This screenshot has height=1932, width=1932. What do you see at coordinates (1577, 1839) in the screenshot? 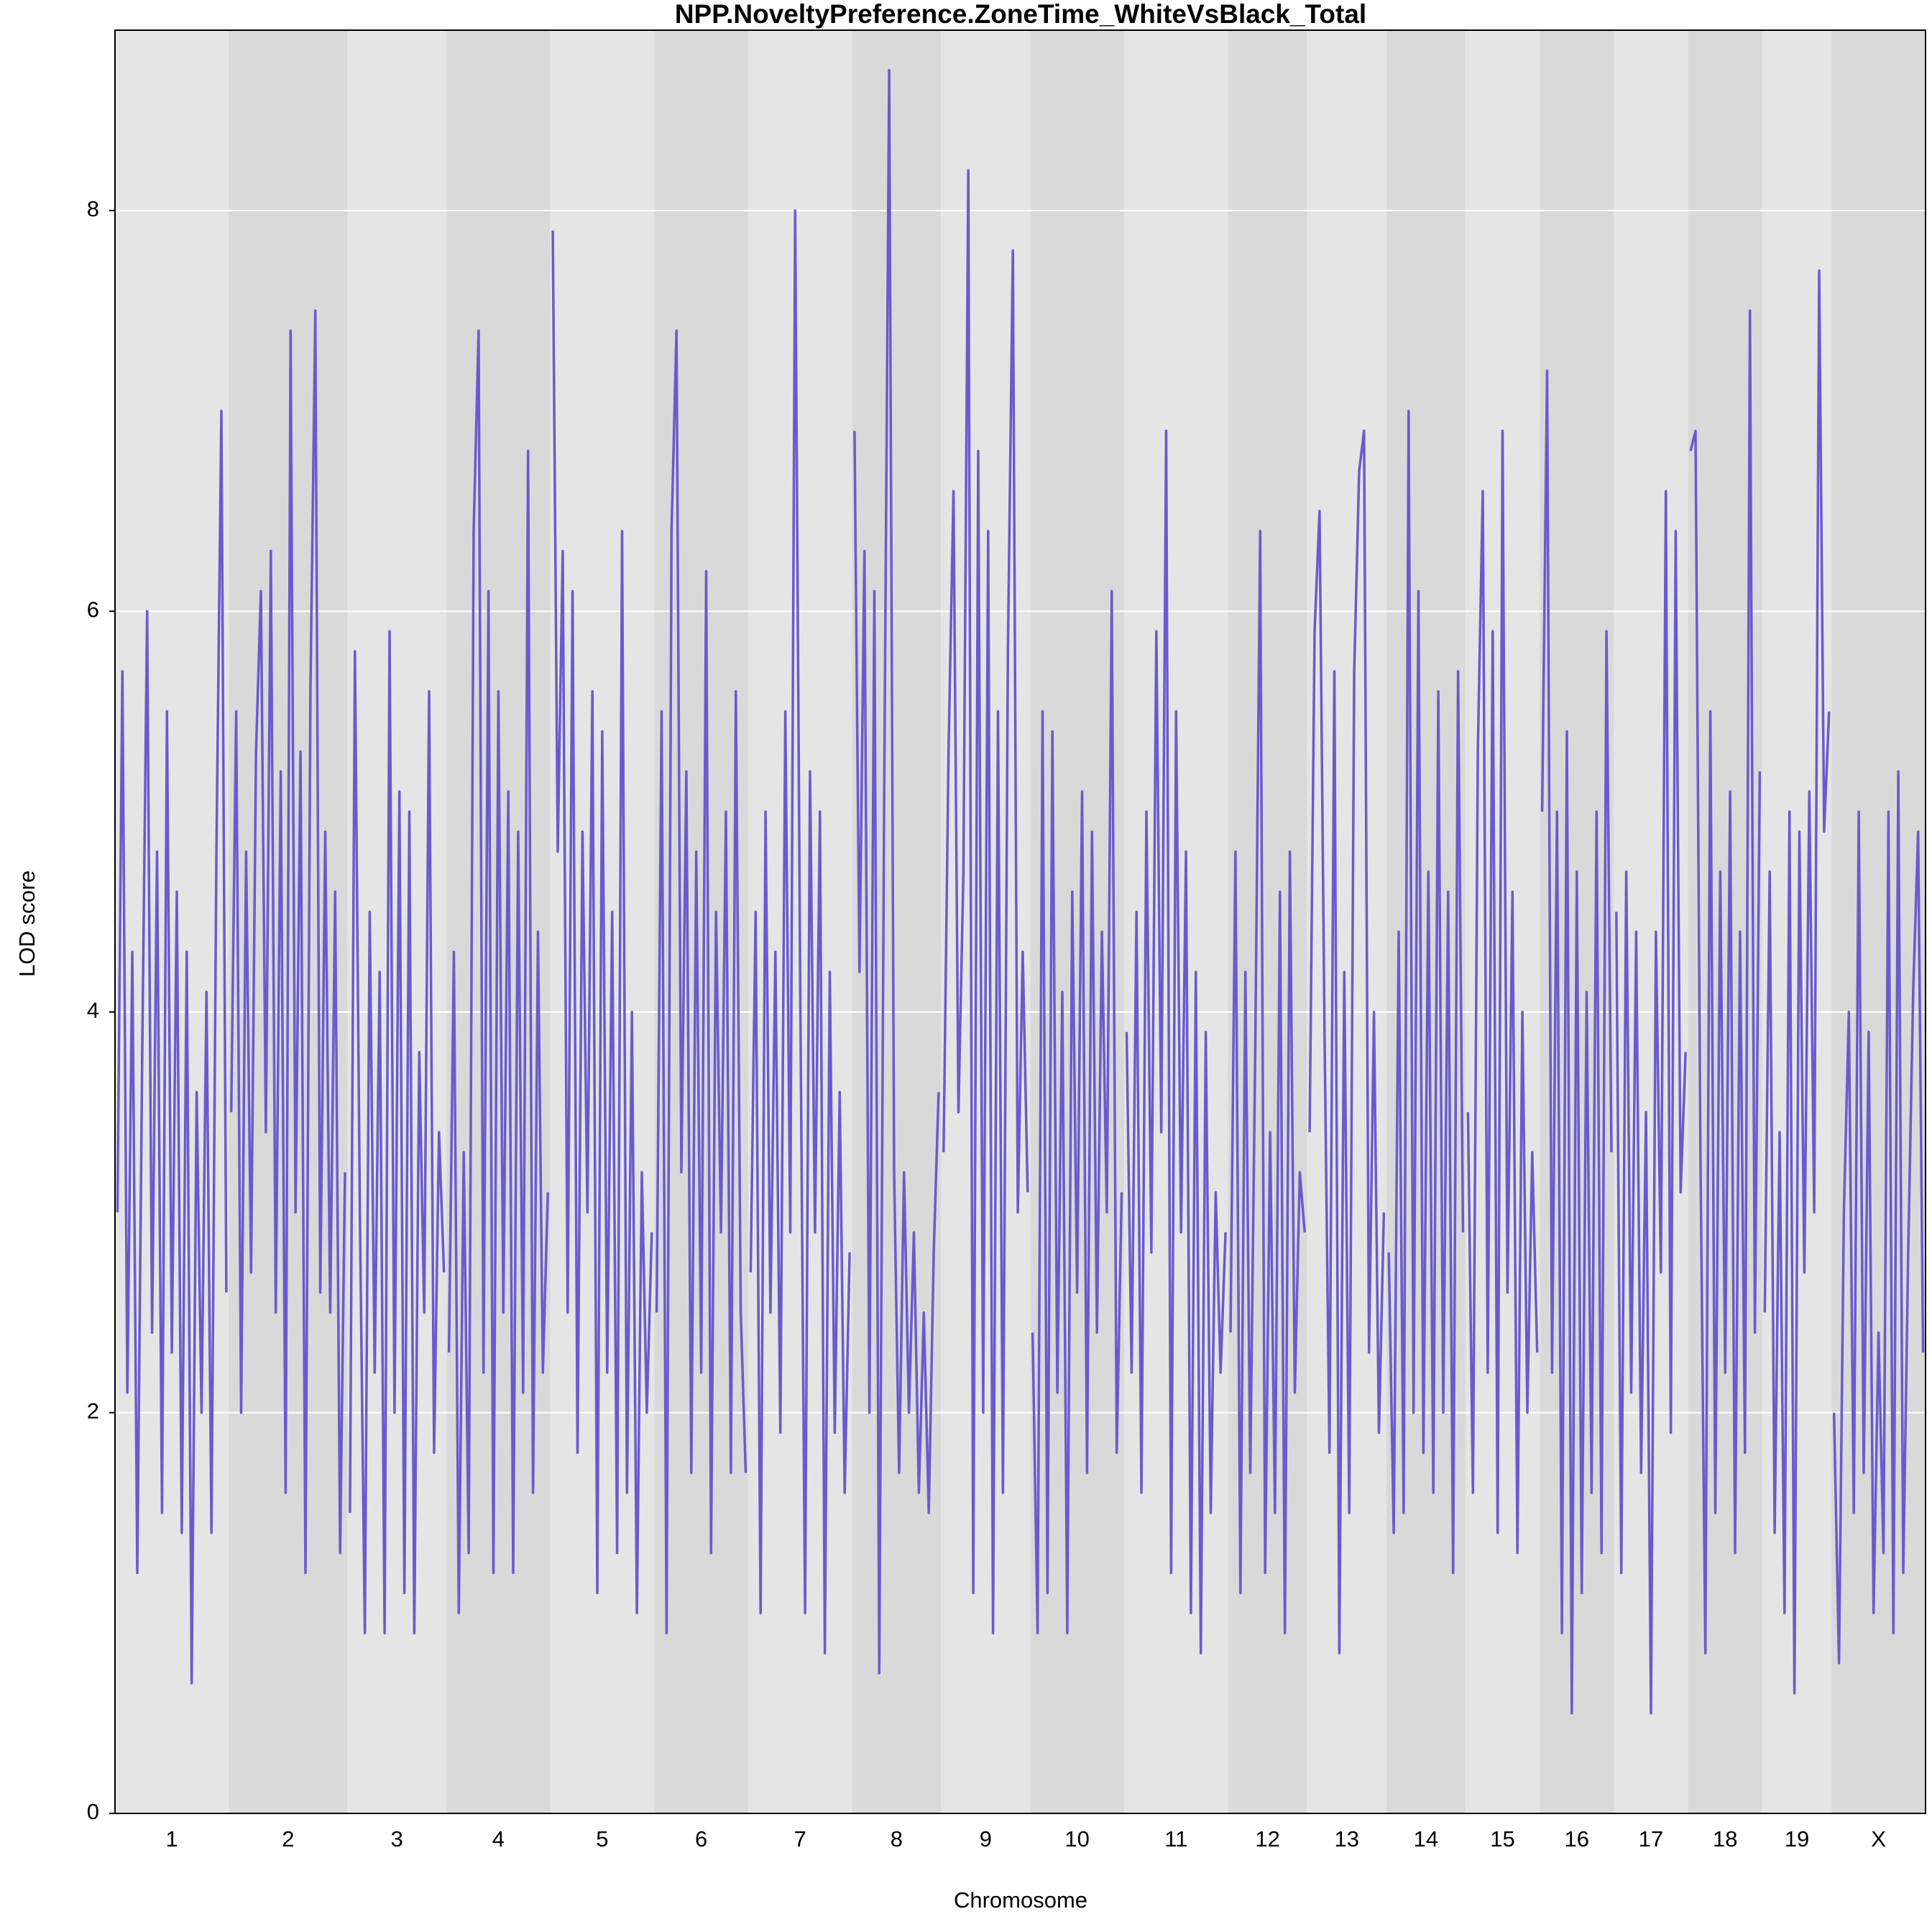
I see `x-tick-label: 16` at bounding box center [1577, 1839].